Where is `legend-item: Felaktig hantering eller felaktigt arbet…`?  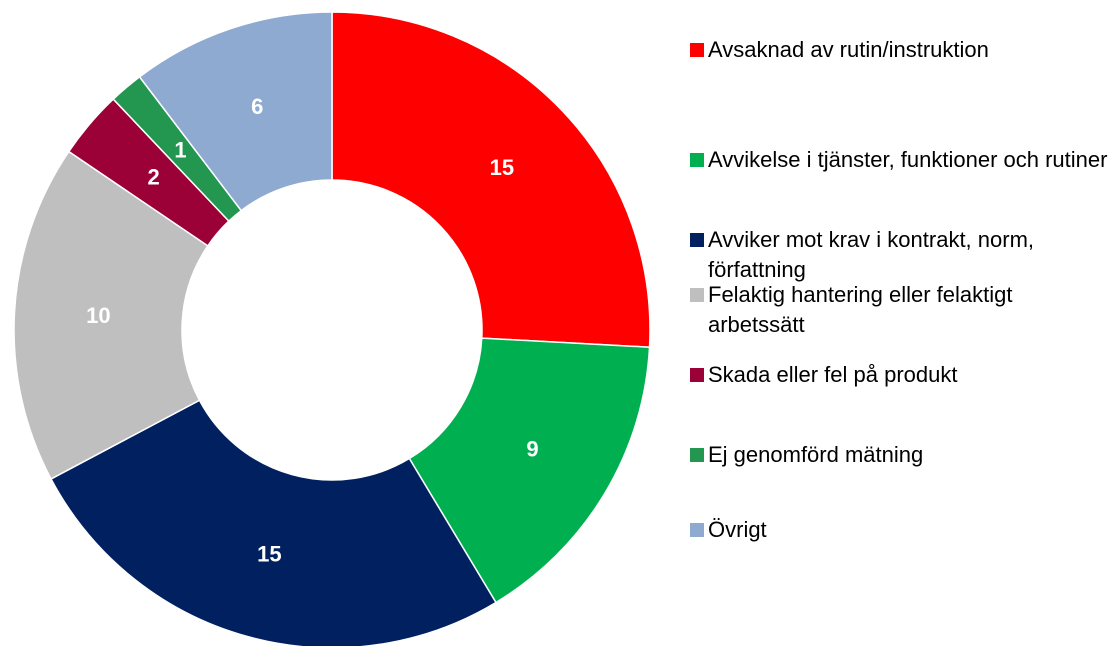
legend-item: Felaktig hantering eller felaktigt arbet… is located at coordinates (902, 310).